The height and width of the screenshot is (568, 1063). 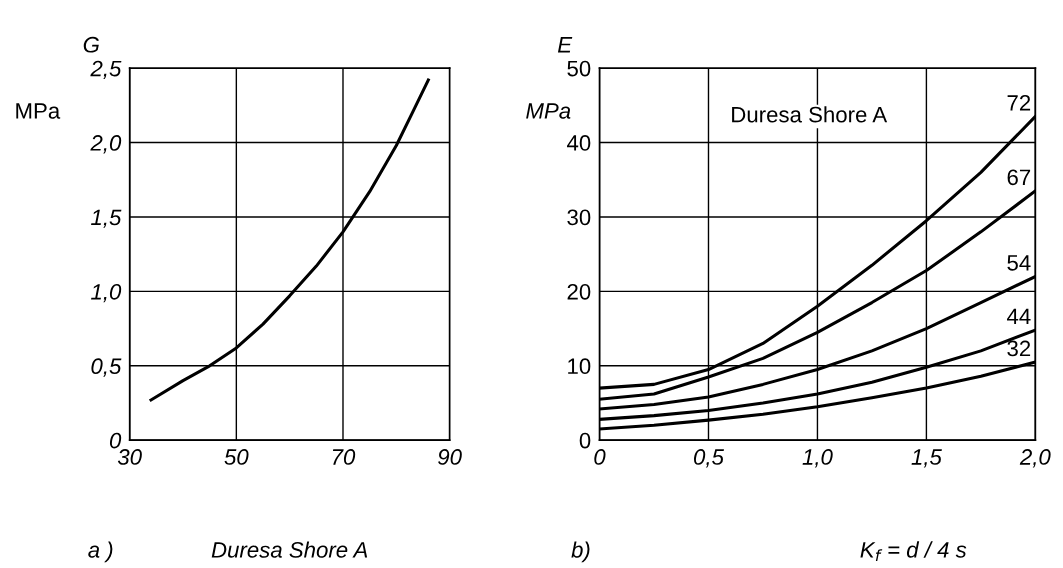 I want to click on y-tick-label: 50, so click(x=579, y=68).